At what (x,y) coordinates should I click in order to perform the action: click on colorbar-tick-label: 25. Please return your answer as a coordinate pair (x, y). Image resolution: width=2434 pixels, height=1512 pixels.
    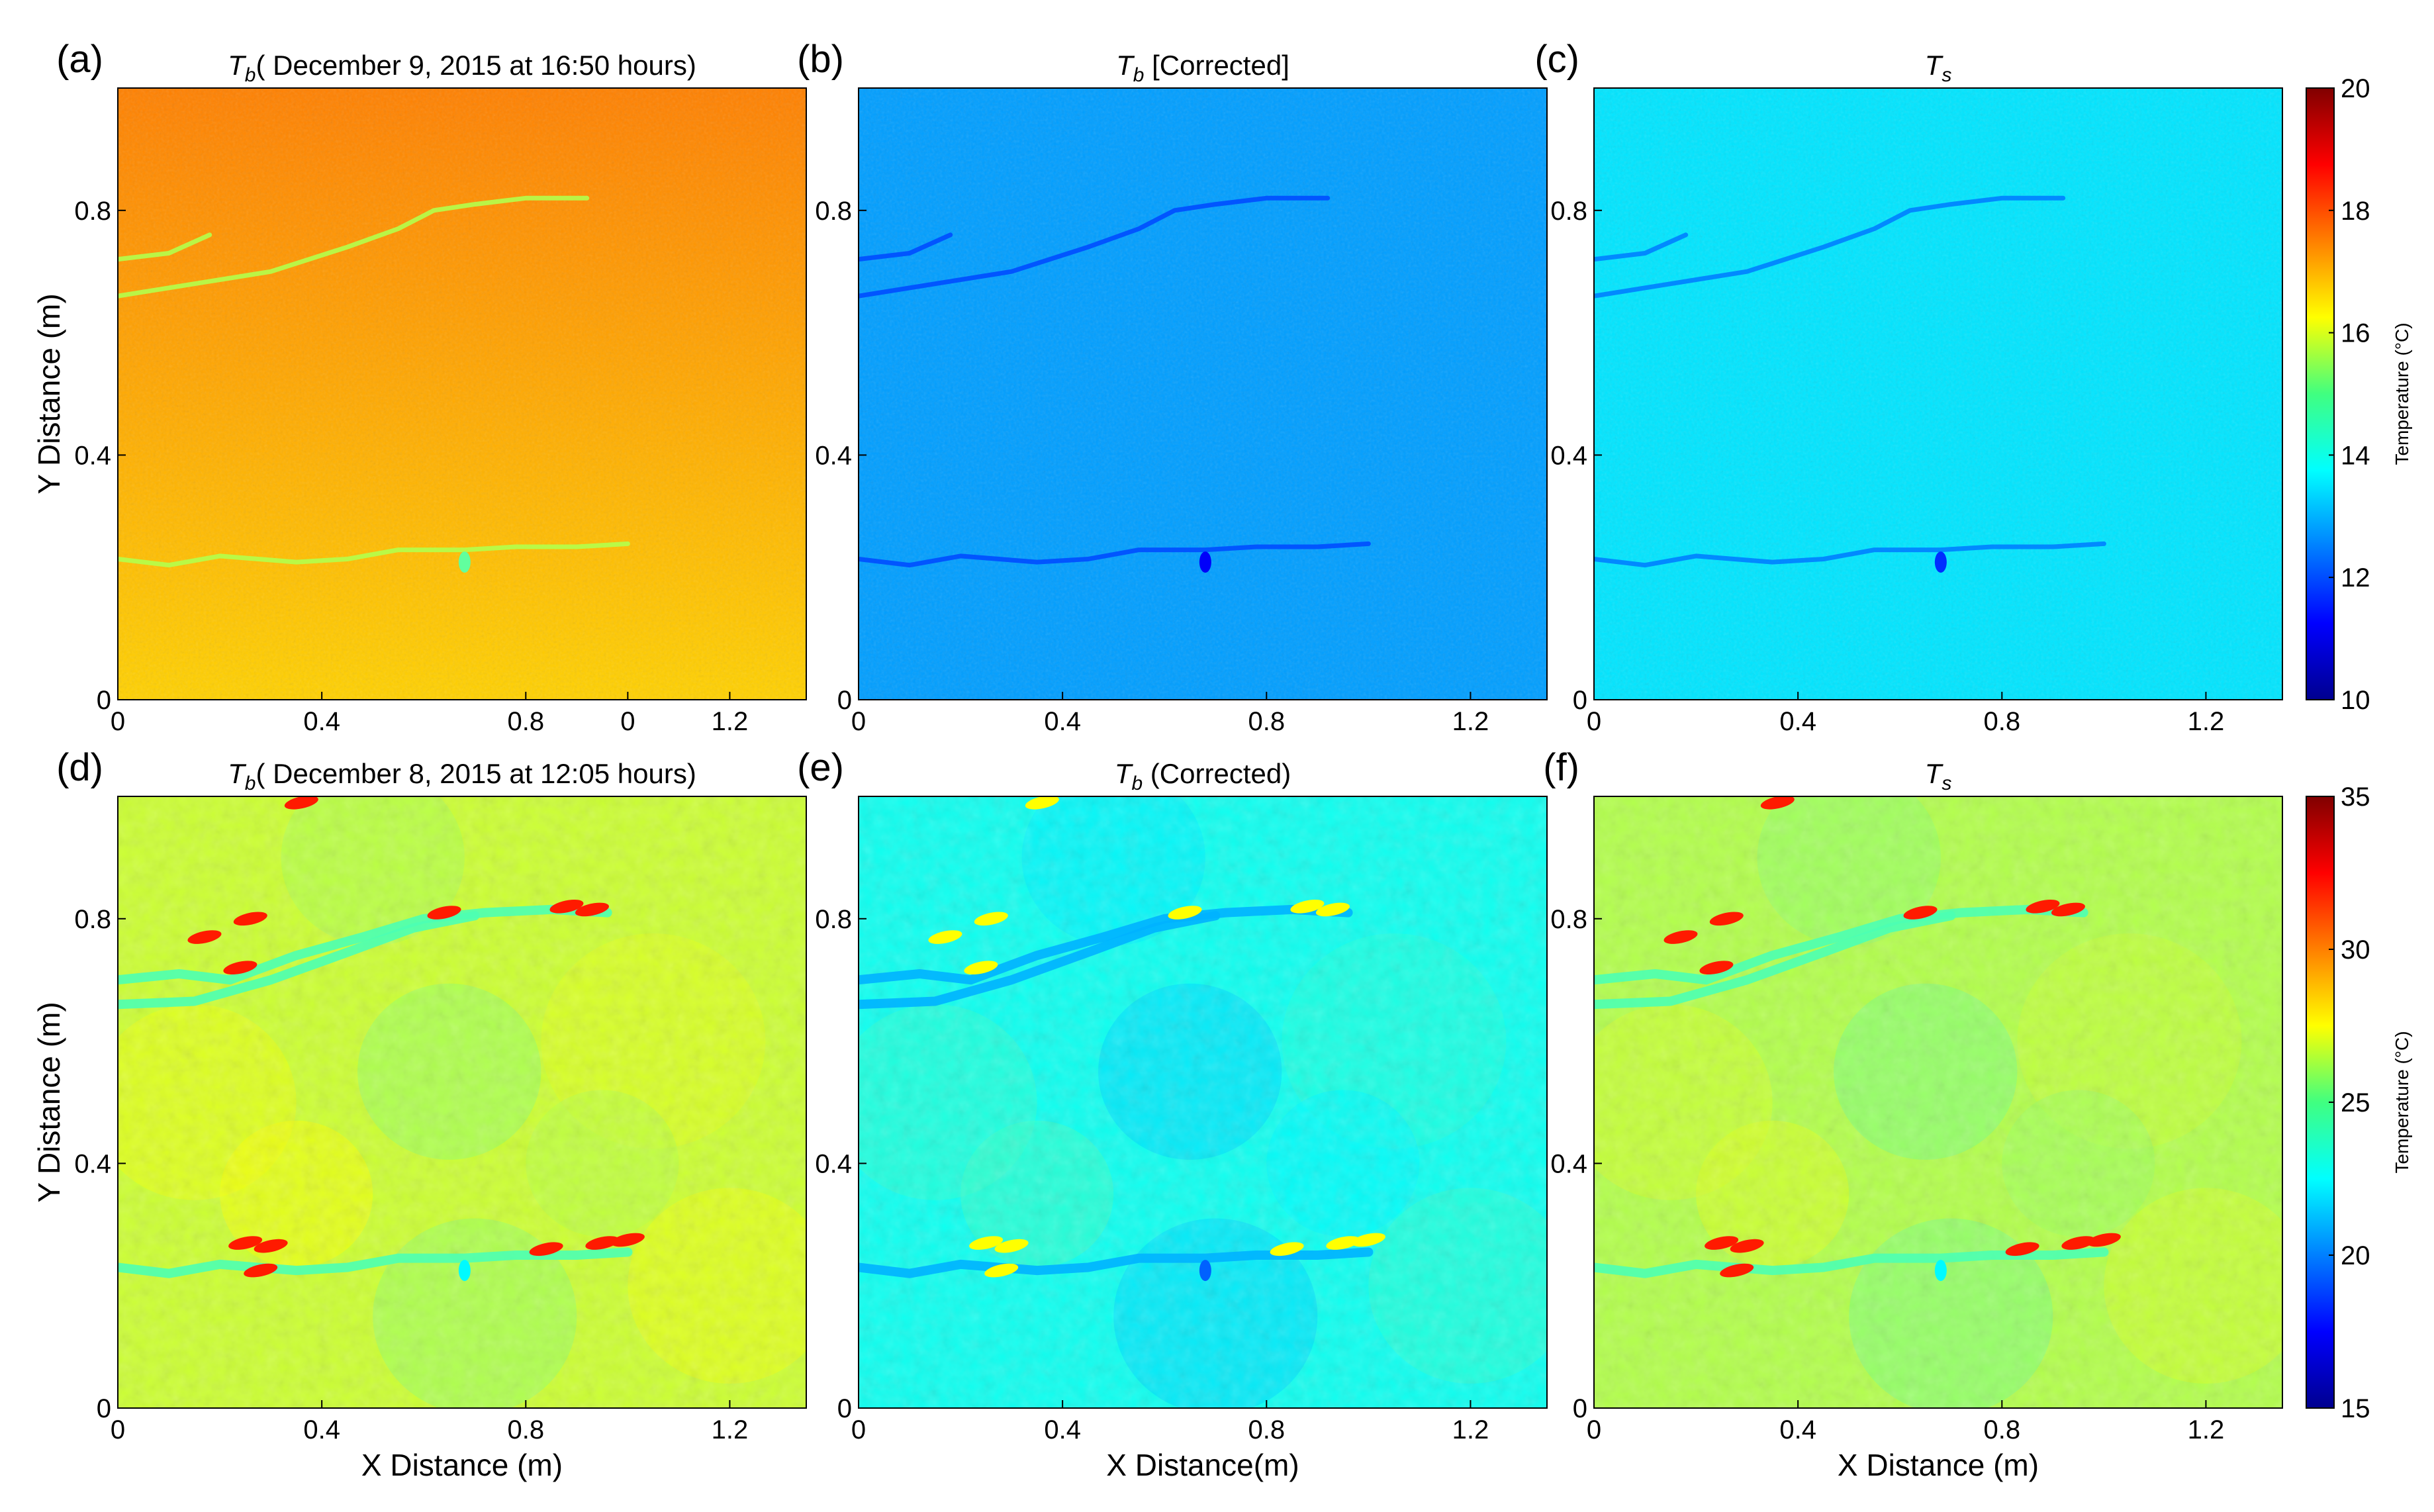
    Looking at the image, I should click on (2355, 1102).